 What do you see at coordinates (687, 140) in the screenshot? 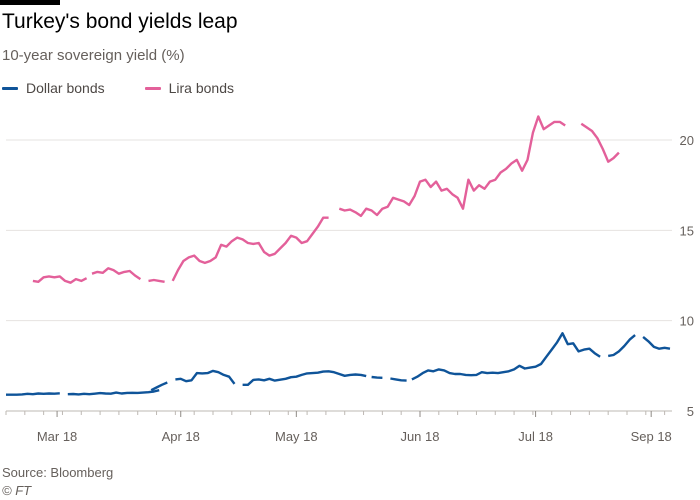
I see `y-tick-label-20: 20` at bounding box center [687, 140].